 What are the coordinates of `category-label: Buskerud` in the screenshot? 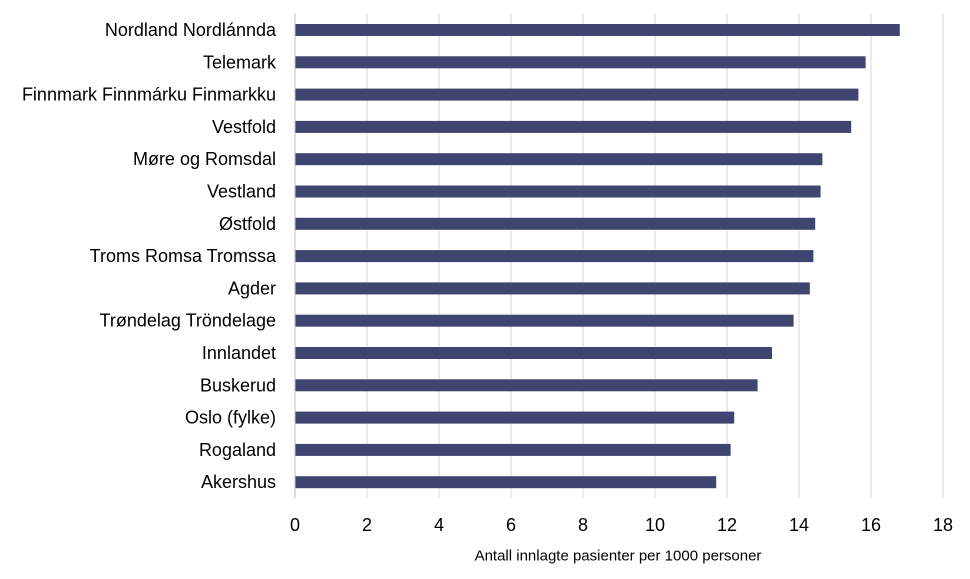 It's located at (238, 385).